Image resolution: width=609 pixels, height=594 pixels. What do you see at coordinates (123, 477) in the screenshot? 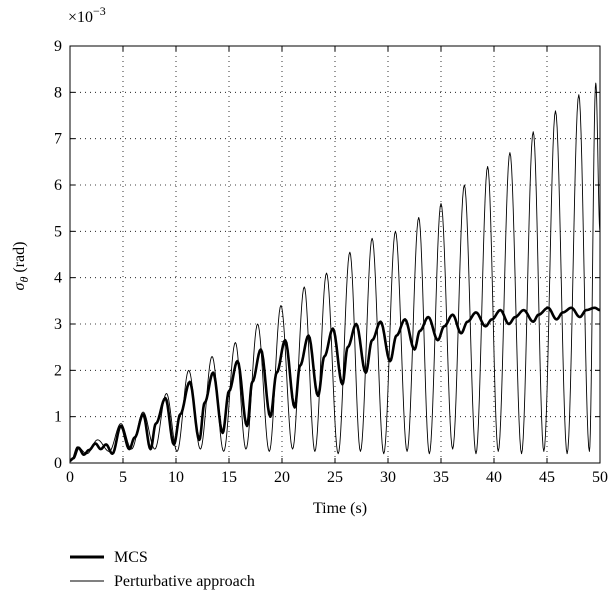
I see `x-tick-label-5: 5` at bounding box center [123, 477].